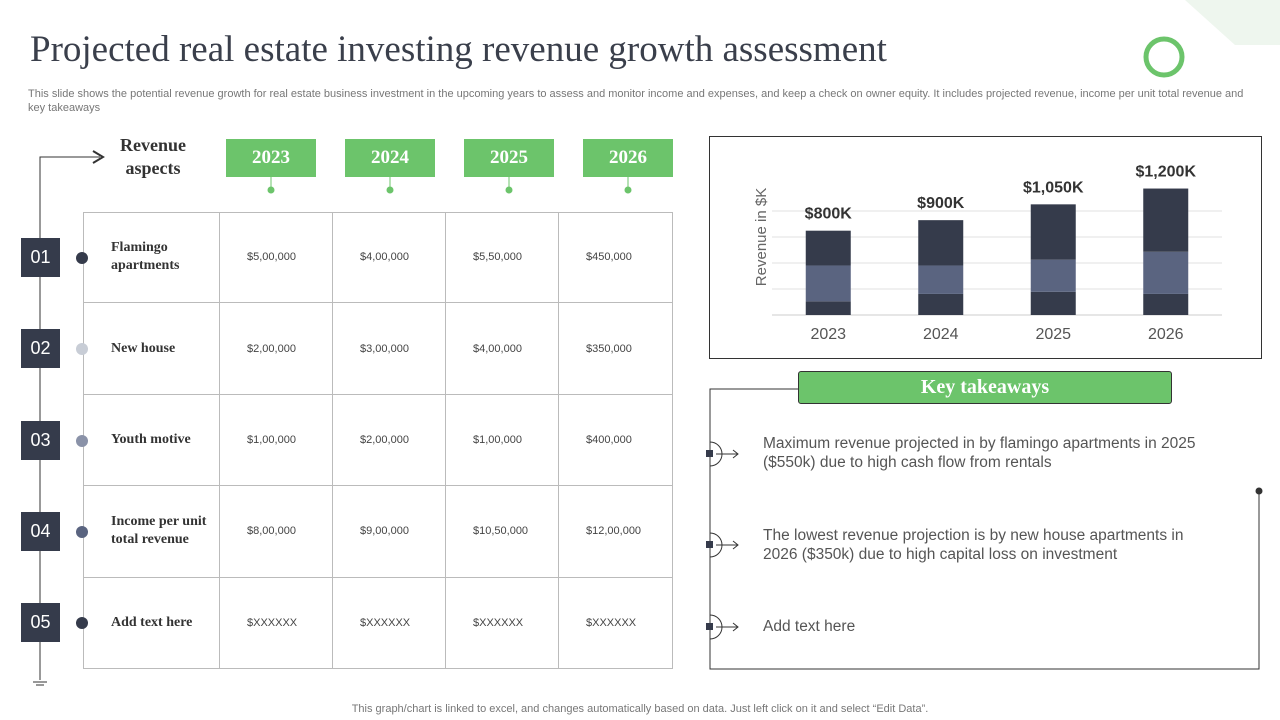  Describe the element at coordinates (1259, 491) in the screenshot. I see `dot` at that location.